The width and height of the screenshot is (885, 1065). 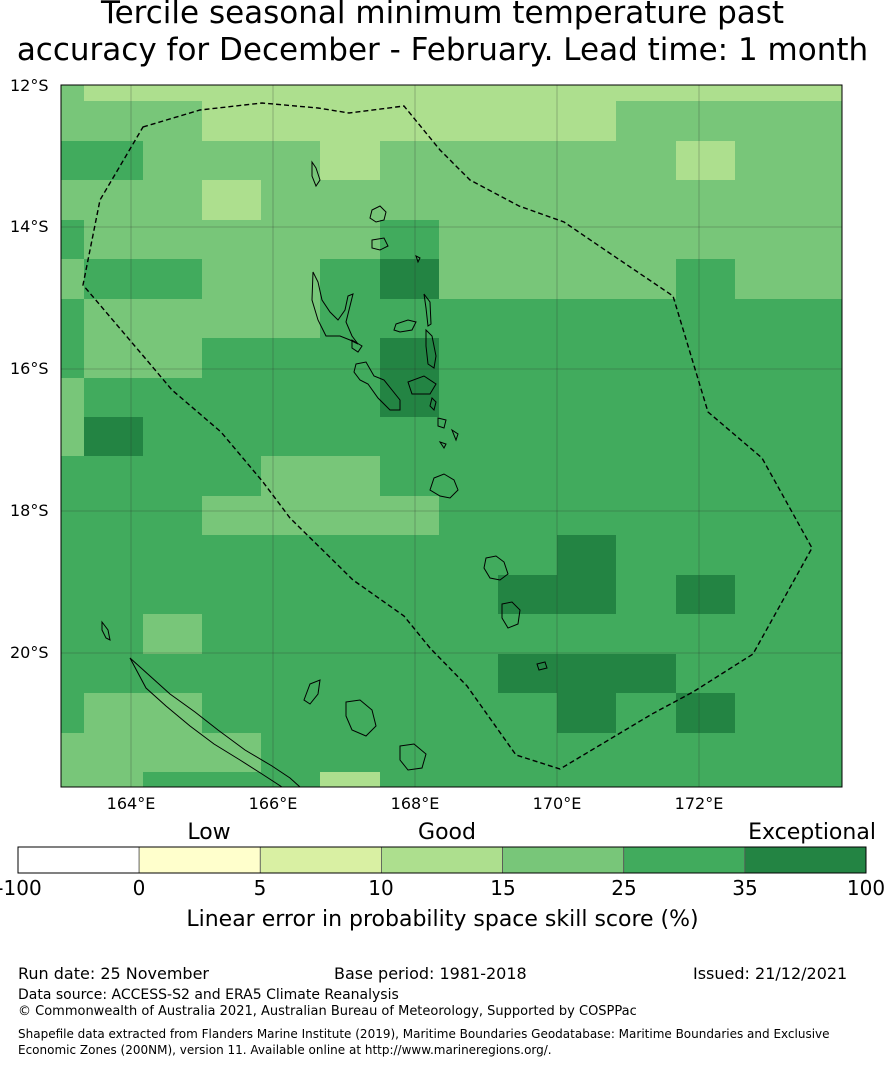 I want to click on colorbar, so click(x=442, y=860).